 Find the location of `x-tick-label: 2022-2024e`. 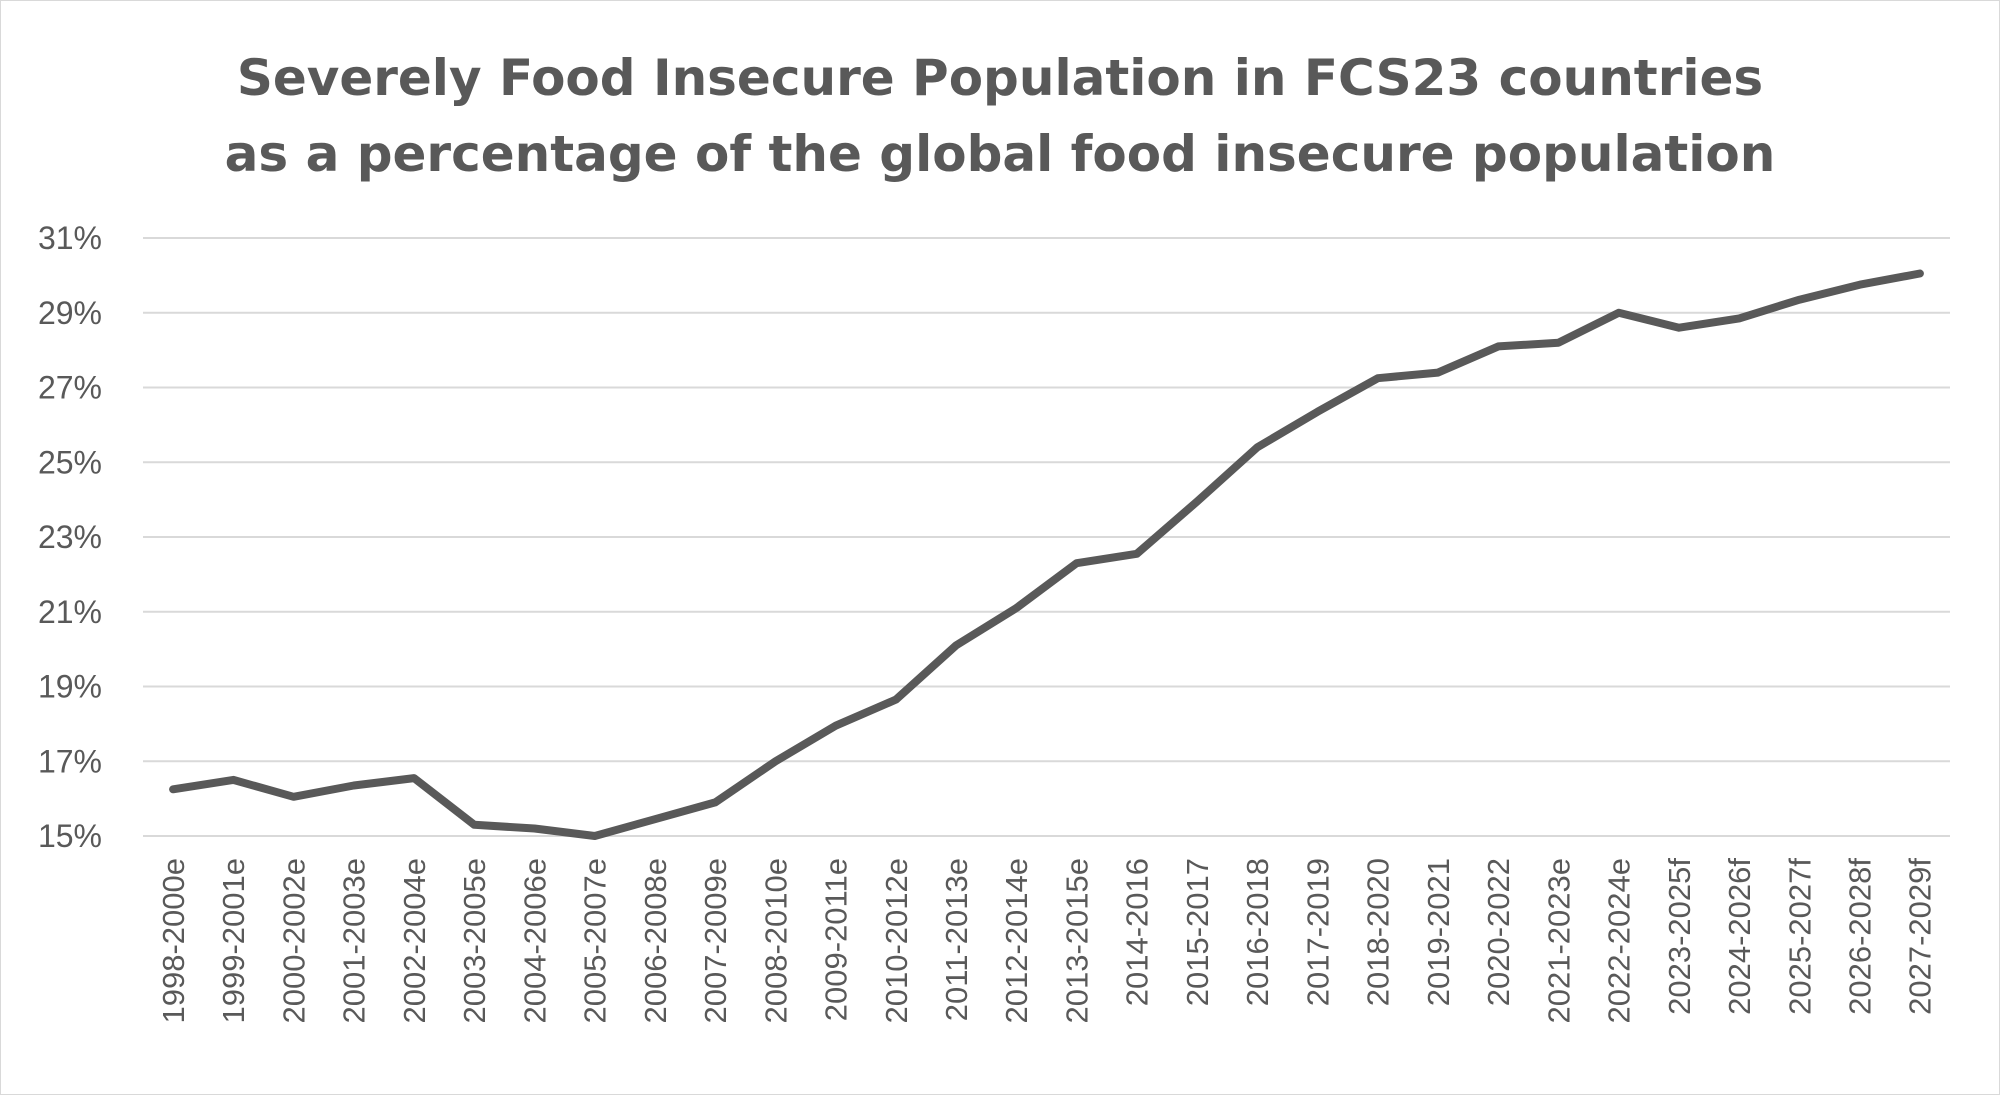

x-tick-label: 2022-2024e is located at coordinates (1619, 941).